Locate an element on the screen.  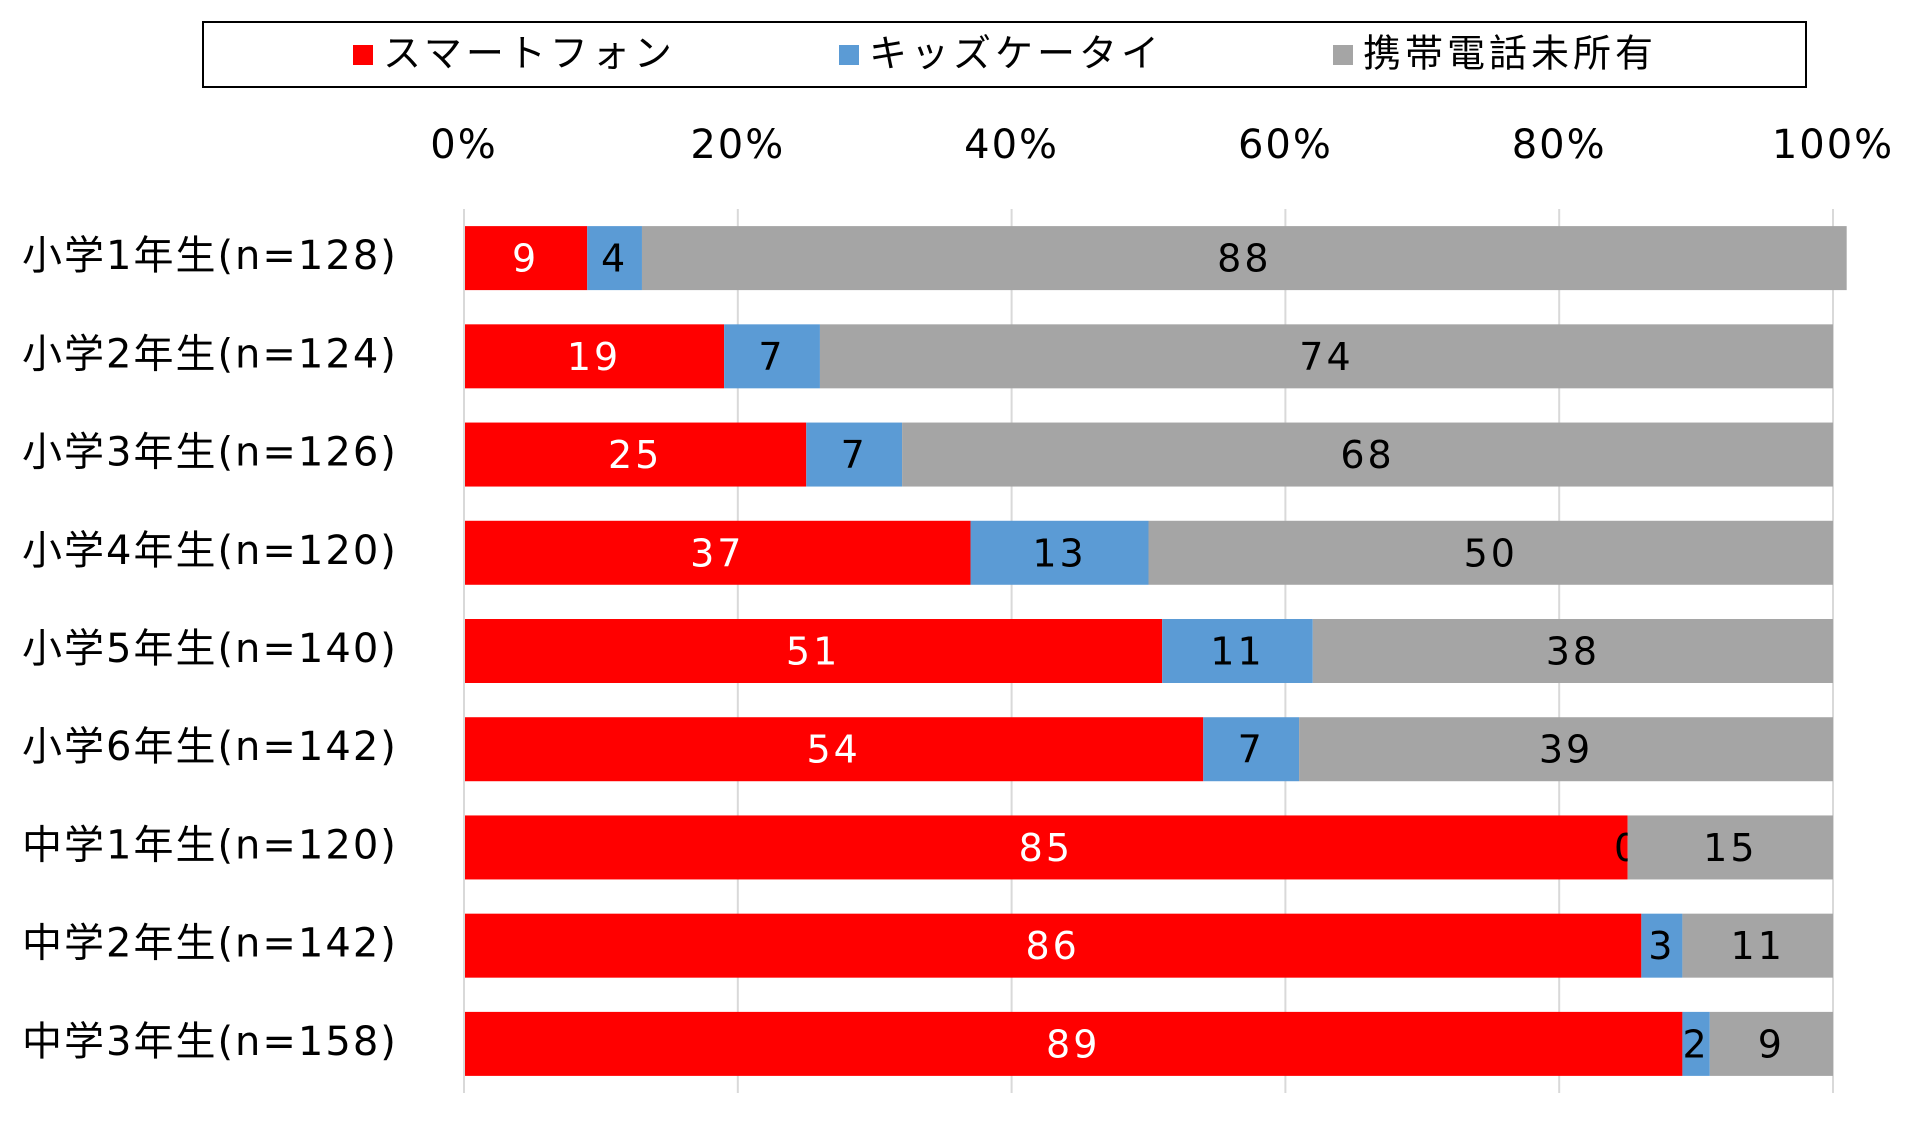
y-tick-label: 小学2年生(n=124) is located at coordinates (210, 354).